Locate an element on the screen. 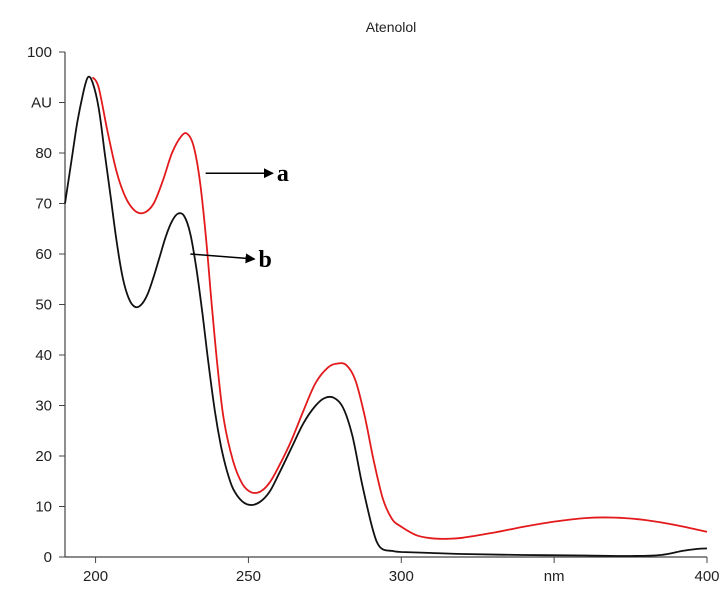  chart-title: Atenolol is located at coordinates (391, 27).